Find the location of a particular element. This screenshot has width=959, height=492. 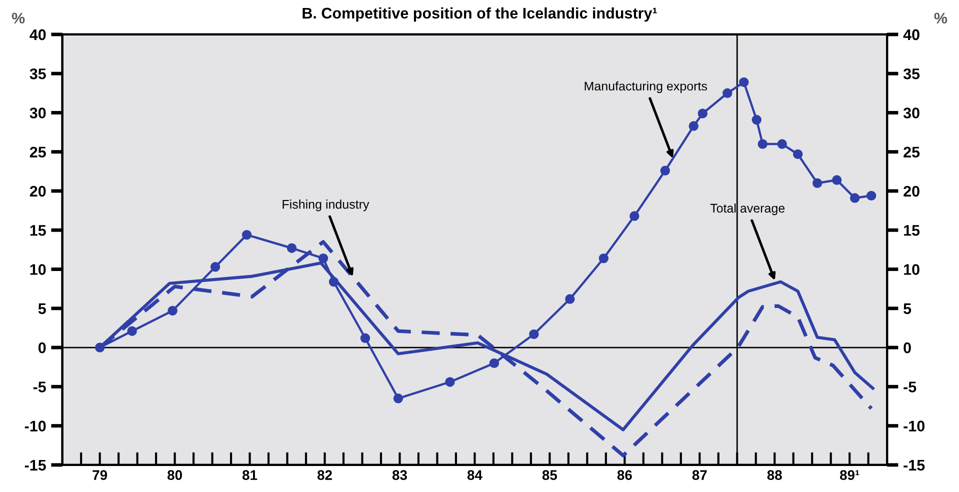

x-tick-label: 82 is located at coordinates (324, 475).